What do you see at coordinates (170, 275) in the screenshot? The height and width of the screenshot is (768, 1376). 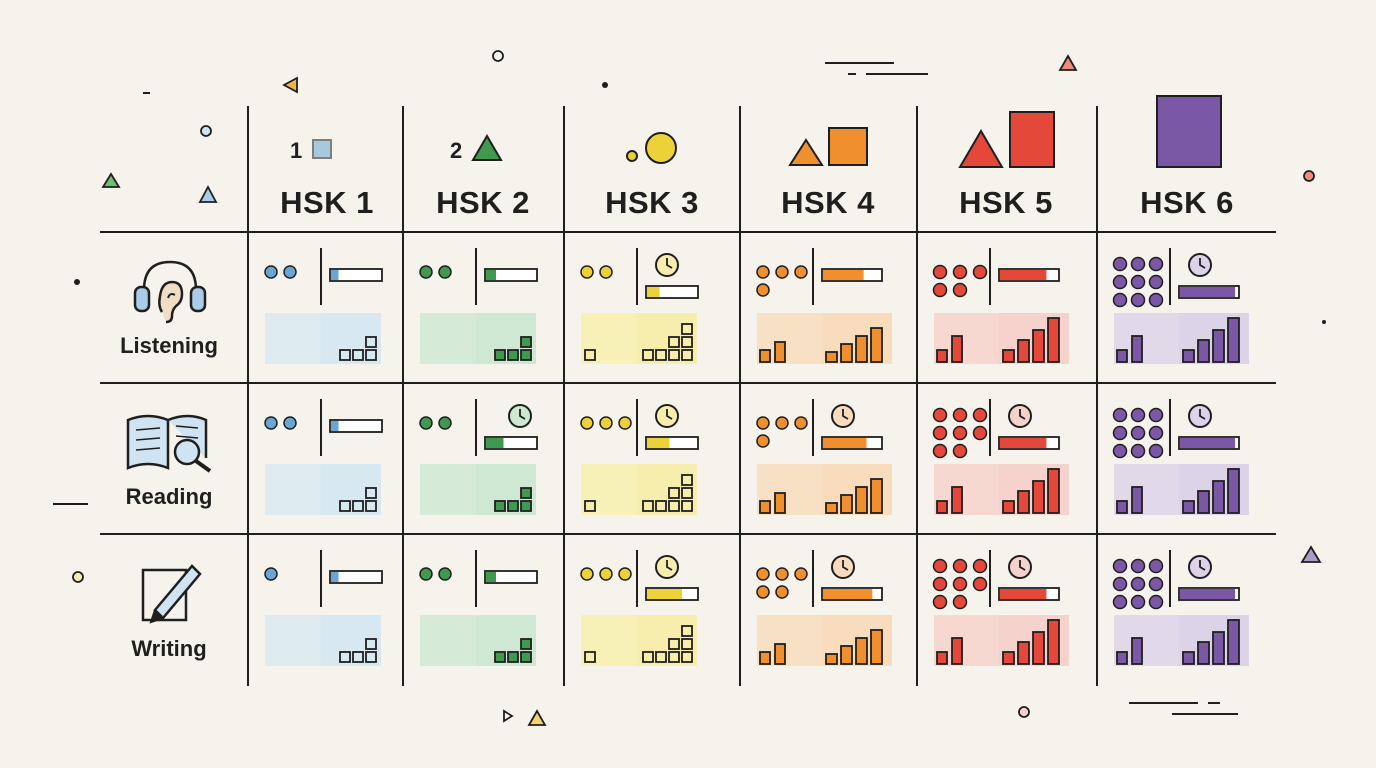 I see `headband` at bounding box center [170, 275].